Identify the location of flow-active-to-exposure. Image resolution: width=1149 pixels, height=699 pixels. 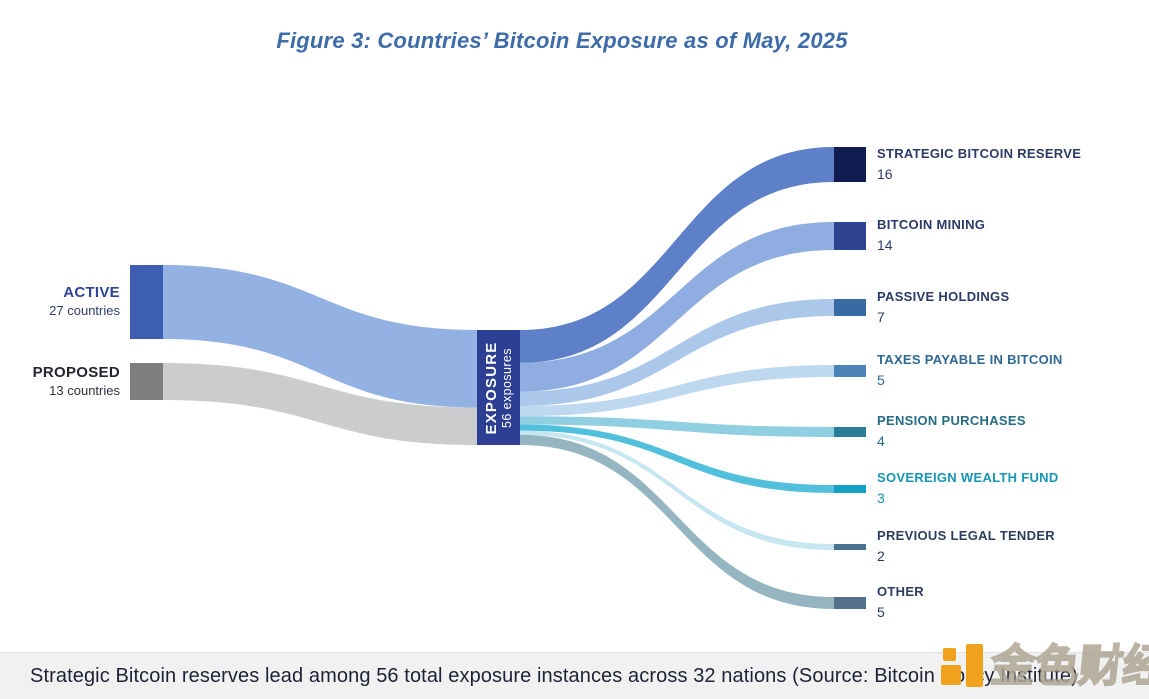
(320, 336).